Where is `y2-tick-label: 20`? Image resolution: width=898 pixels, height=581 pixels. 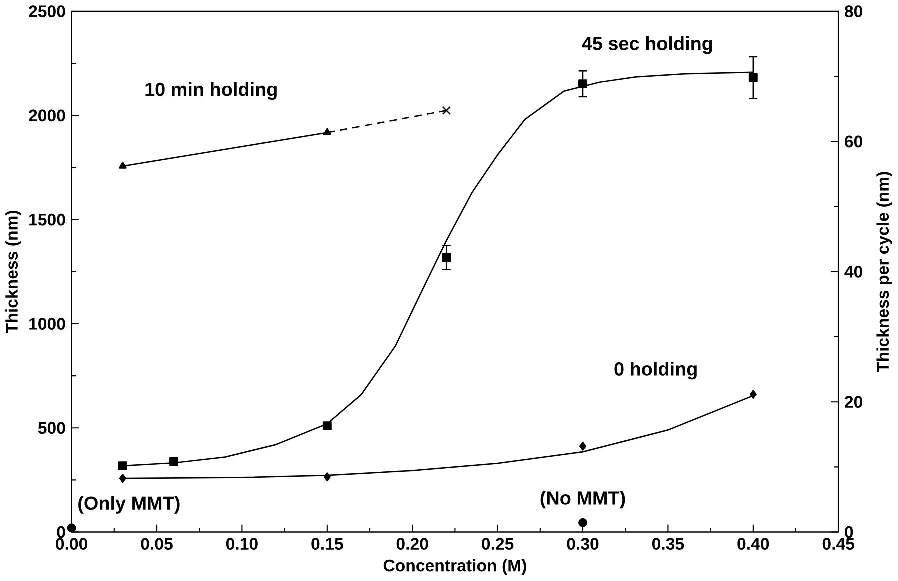
y2-tick-label: 20 is located at coordinates (853, 402).